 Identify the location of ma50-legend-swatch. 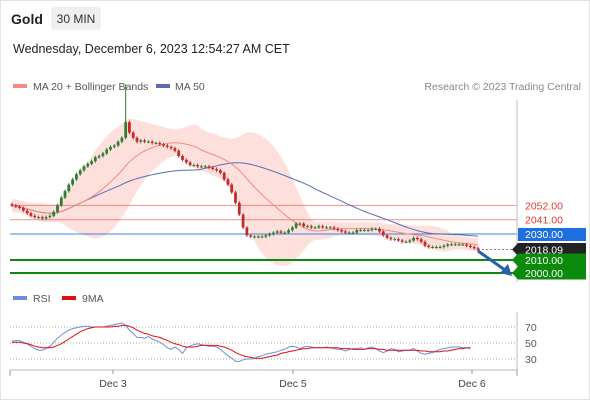
(163, 86).